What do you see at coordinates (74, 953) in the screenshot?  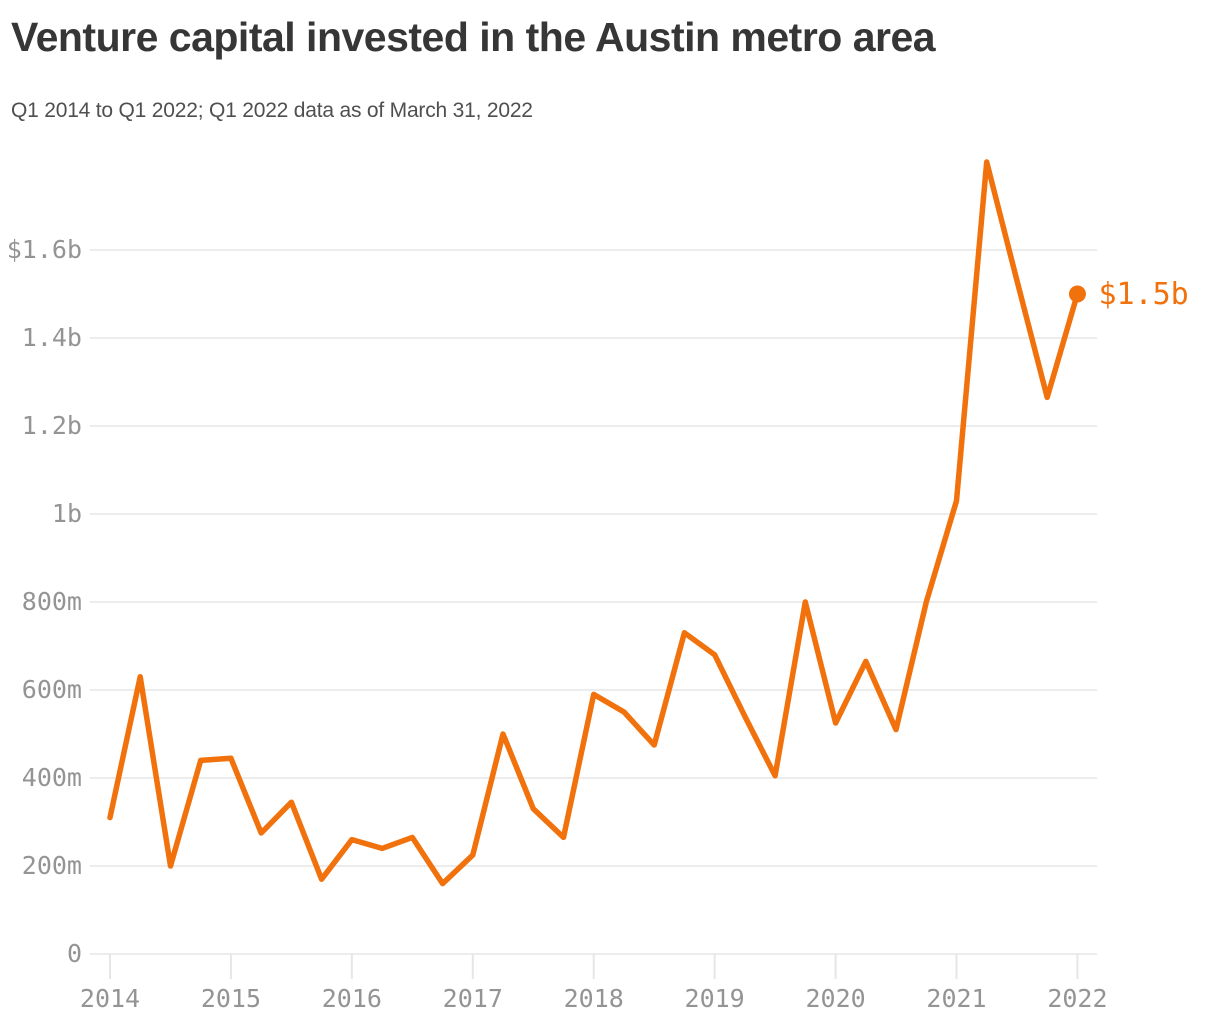 I see `y-axis-tick-label: 0` at bounding box center [74, 953].